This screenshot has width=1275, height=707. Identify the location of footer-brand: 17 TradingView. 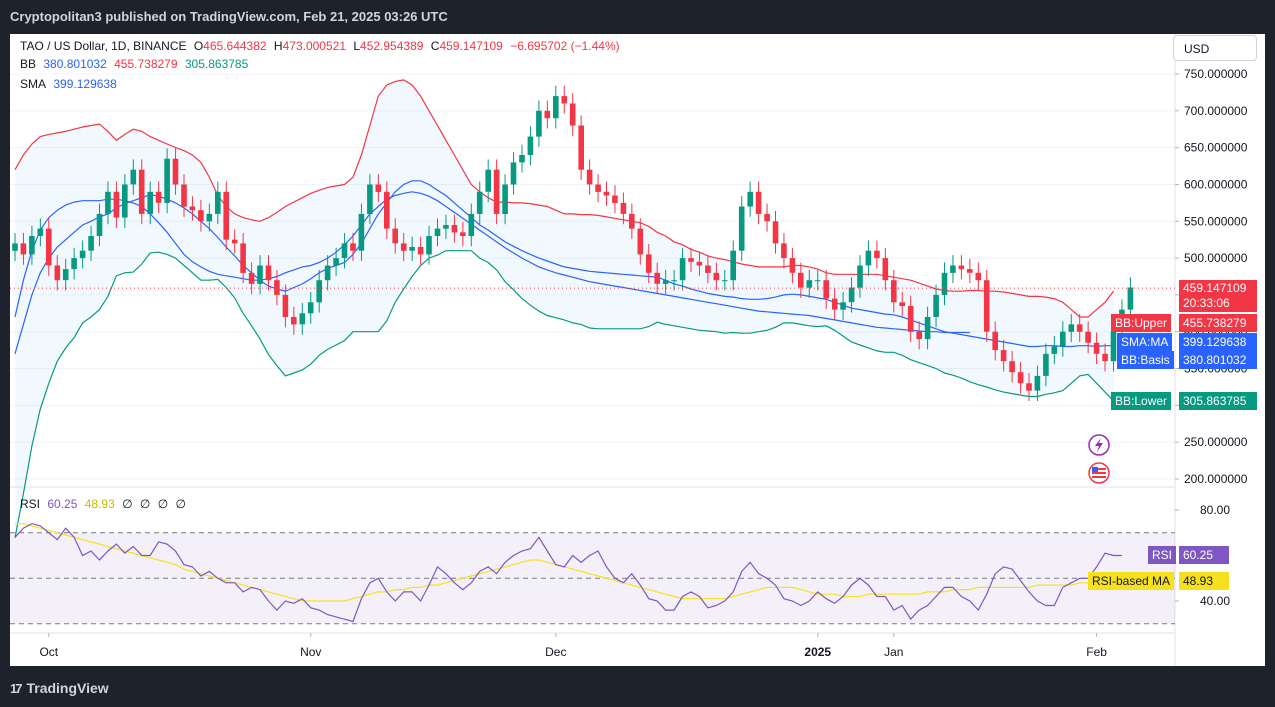
(59, 688).